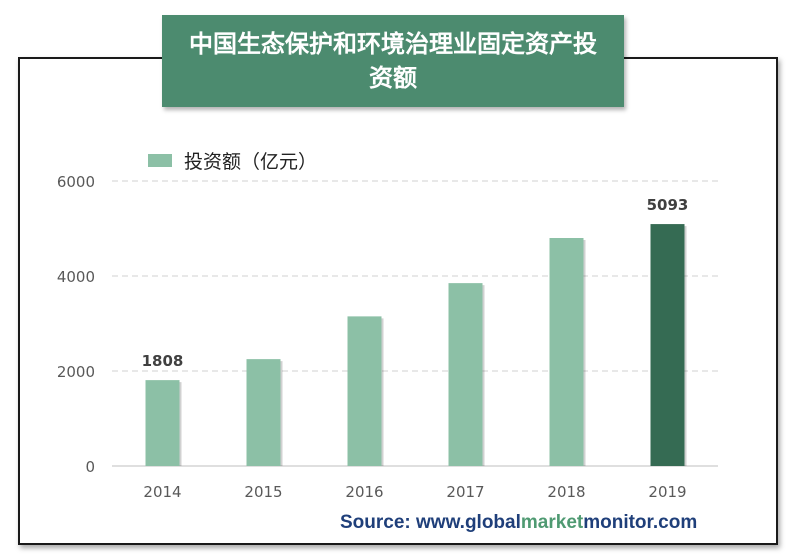  I want to click on y-tick-label: 0, so click(90, 467).